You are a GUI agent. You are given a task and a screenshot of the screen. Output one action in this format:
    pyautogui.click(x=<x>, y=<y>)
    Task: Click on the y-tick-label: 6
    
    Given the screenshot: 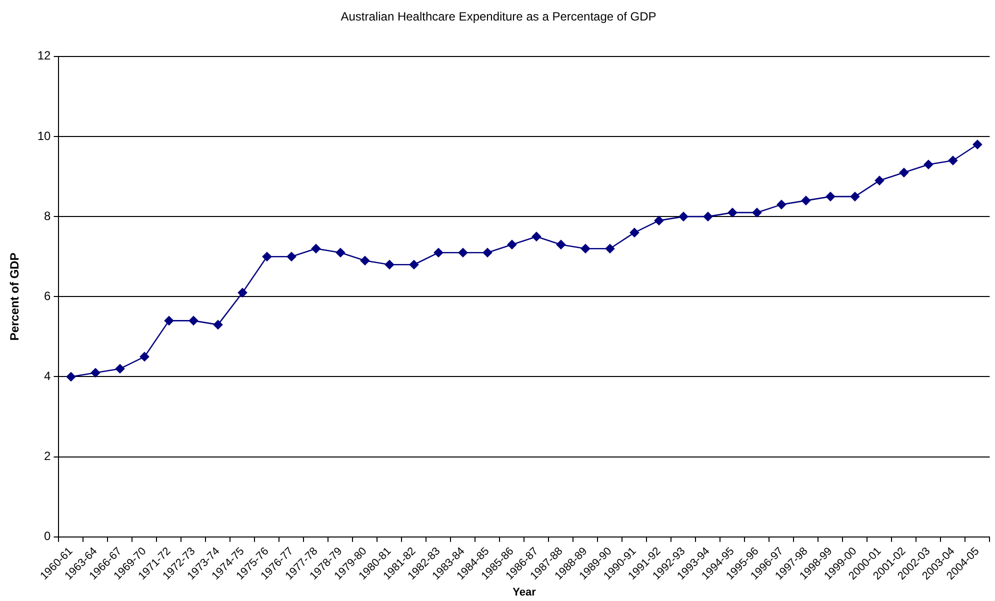 What is the action you would take?
    pyautogui.click(x=48, y=295)
    